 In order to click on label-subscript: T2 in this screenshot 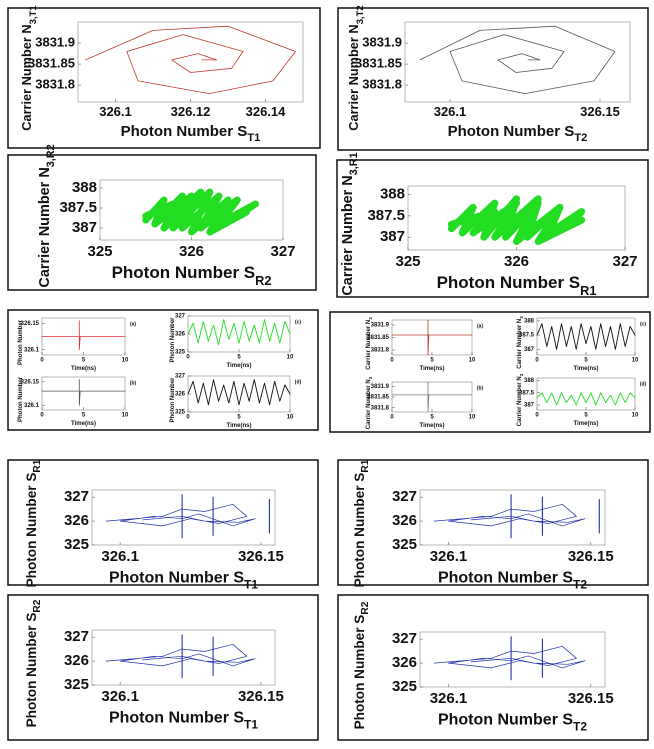, I will do `click(580, 585)`.